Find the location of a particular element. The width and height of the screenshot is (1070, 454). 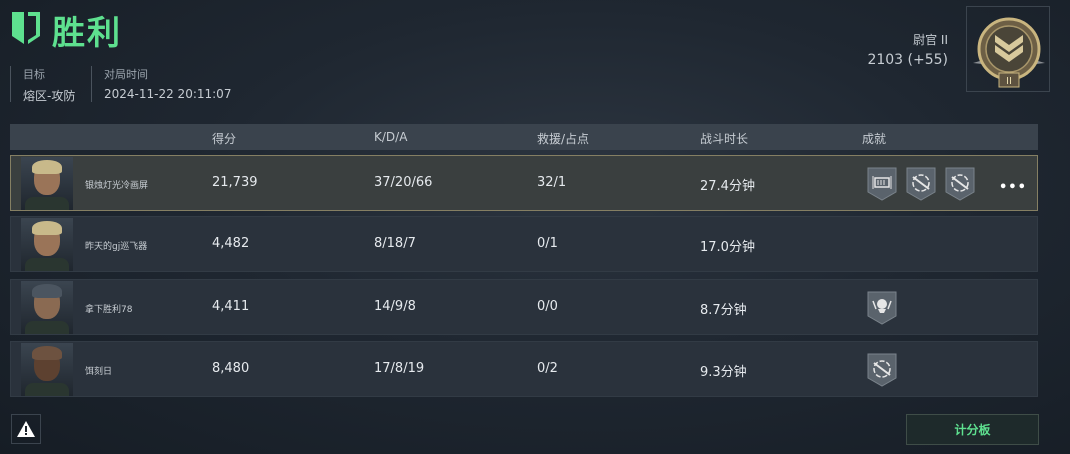

player-kda: 14/9/8 is located at coordinates (395, 306).